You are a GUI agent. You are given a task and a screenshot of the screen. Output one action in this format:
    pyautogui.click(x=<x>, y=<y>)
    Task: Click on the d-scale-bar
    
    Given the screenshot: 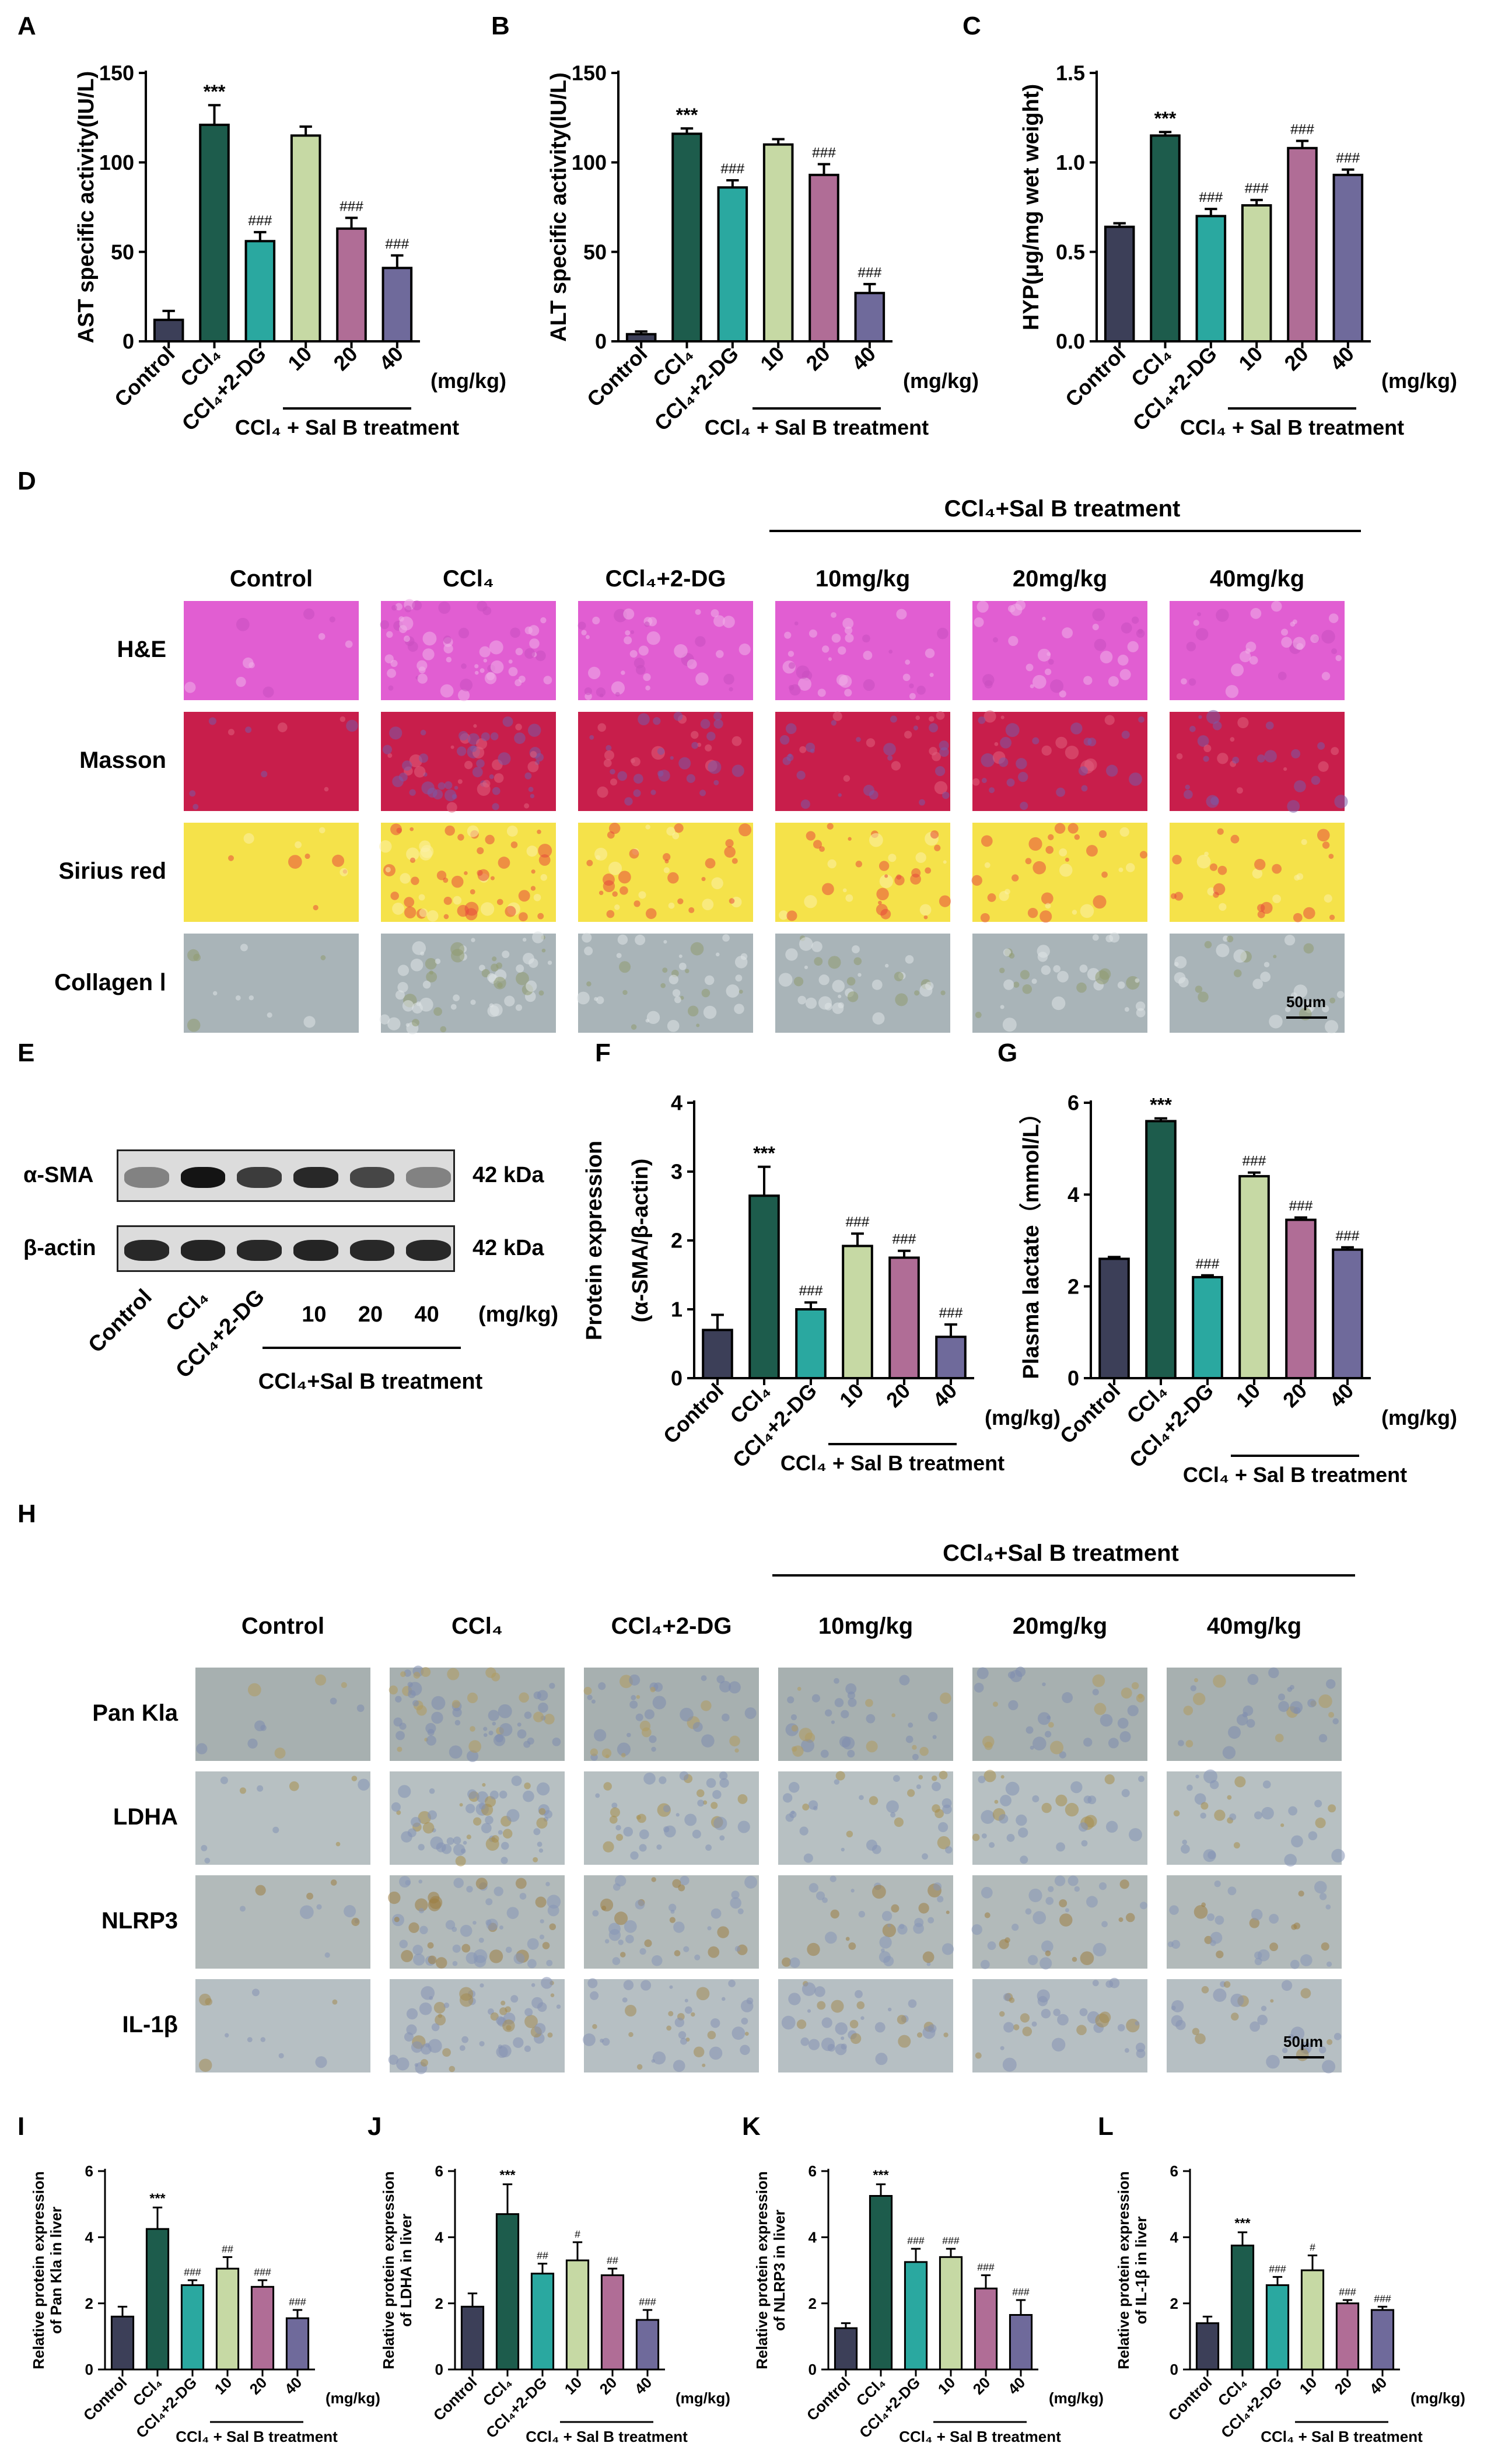 What is the action you would take?
    pyautogui.click(x=1307, y=1017)
    